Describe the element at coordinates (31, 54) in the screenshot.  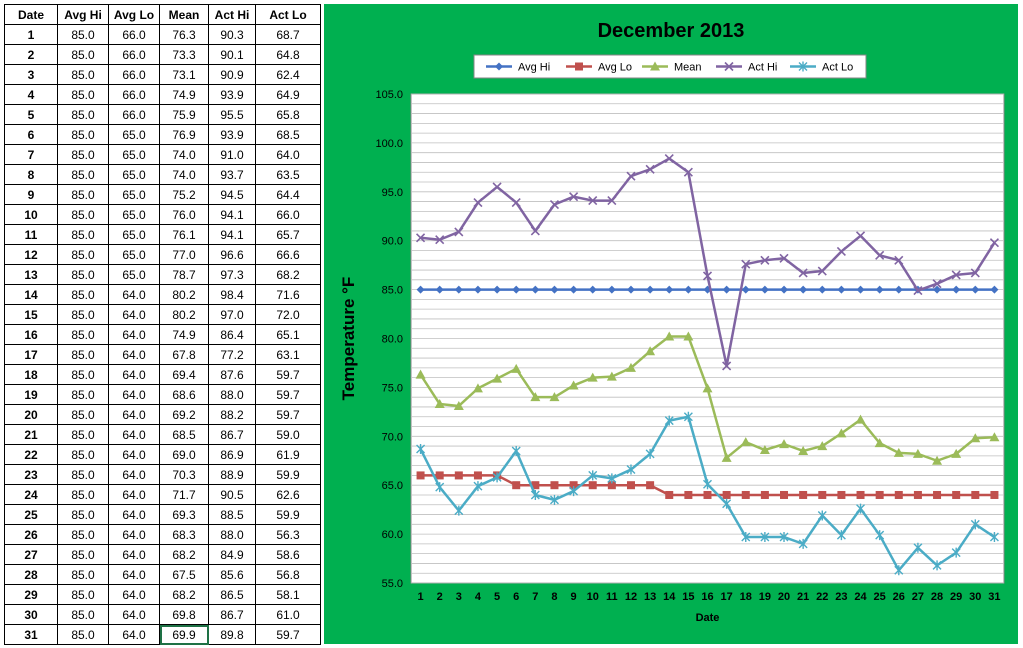
I see `date-cell: 2` at that location.